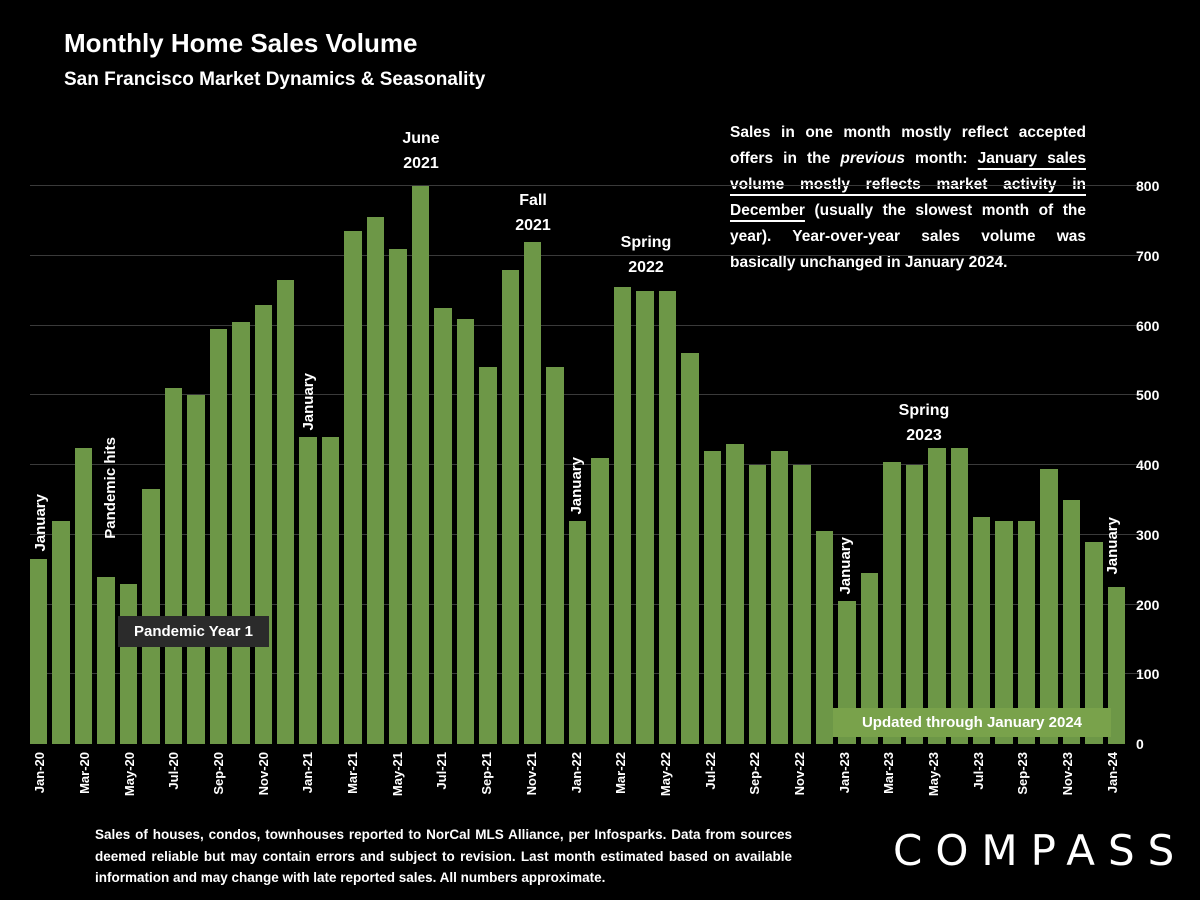 The width and height of the screenshot is (1200, 900). Describe the element at coordinates (397, 774) in the screenshot. I see `x-tick-May-21: May-21` at that location.